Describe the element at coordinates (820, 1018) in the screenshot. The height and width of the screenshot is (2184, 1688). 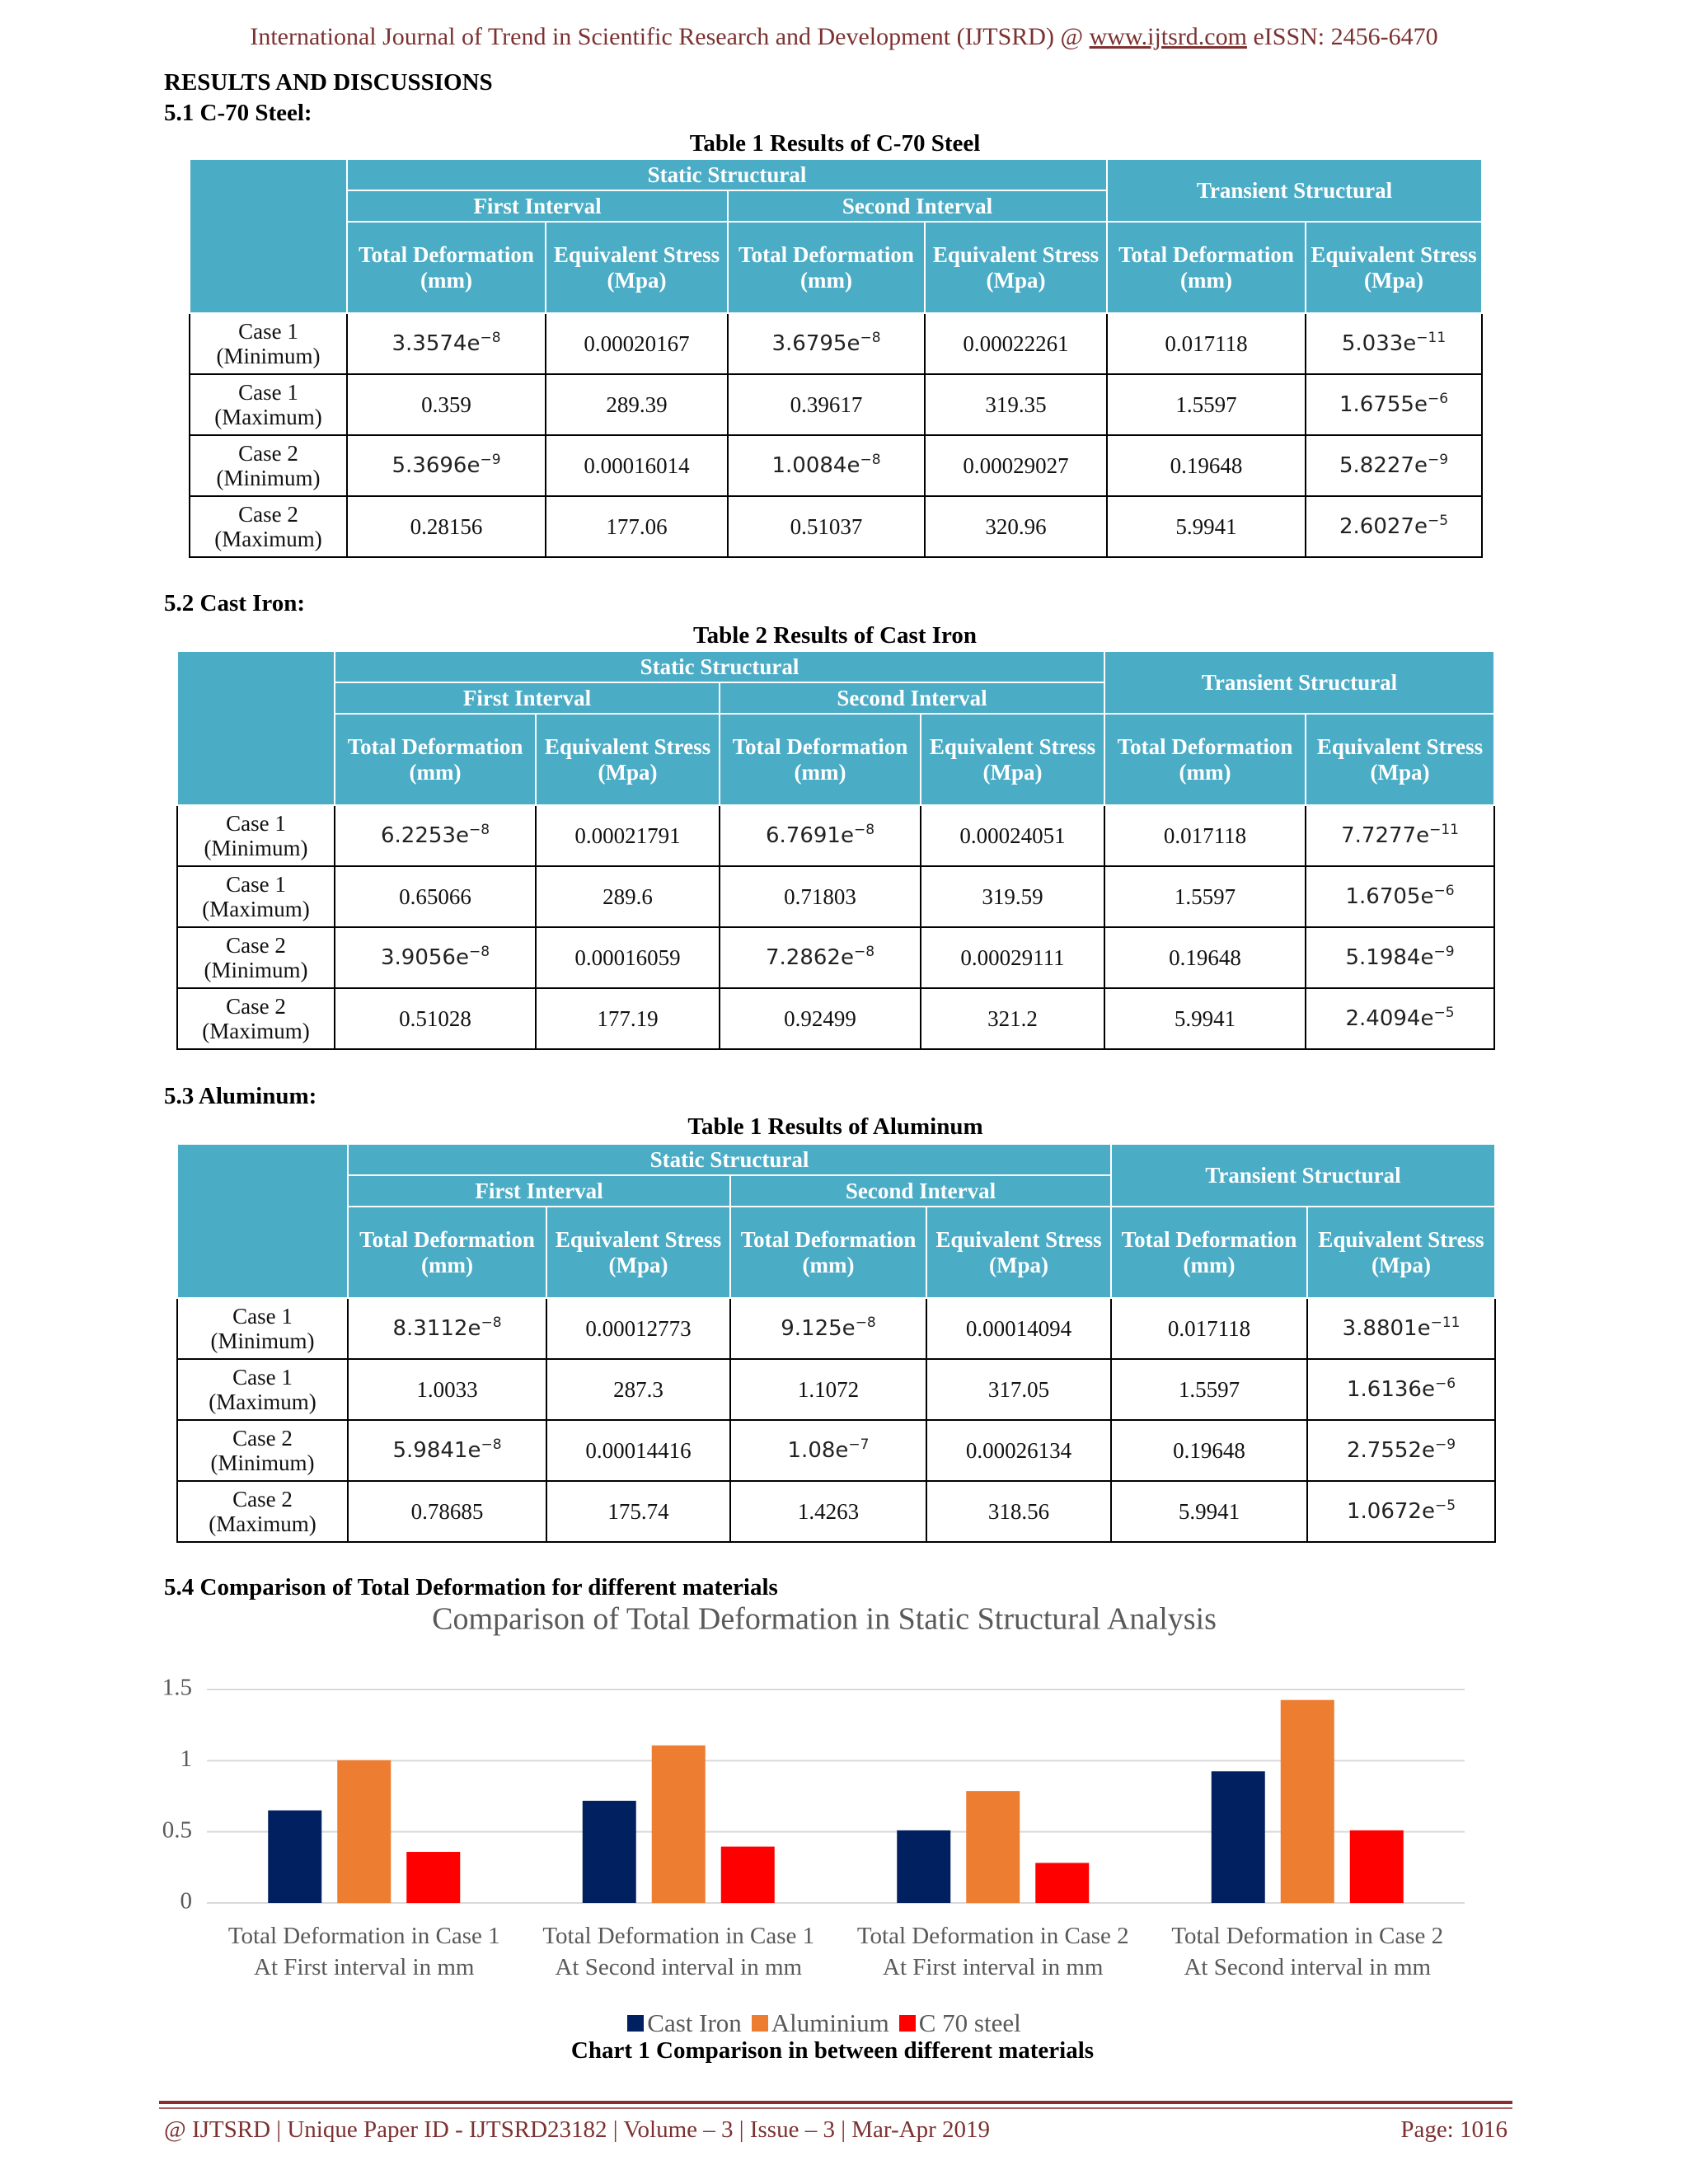
I see `cell: 0.92499` at that location.